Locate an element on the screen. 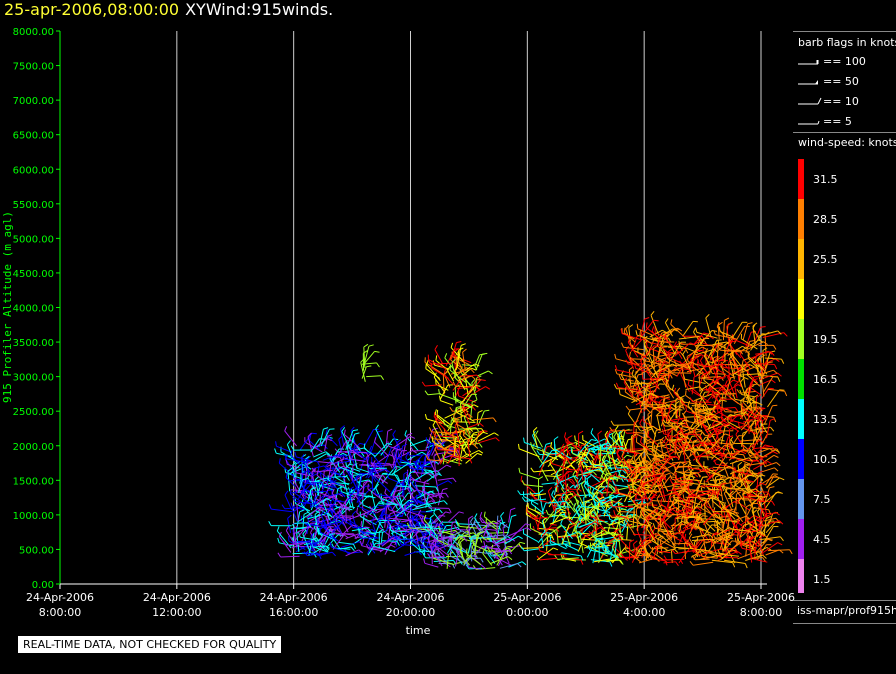 Image resolution: width=896 pixels, height=674 pixels. speed-bin-label: 13.5 is located at coordinates (825, 419).